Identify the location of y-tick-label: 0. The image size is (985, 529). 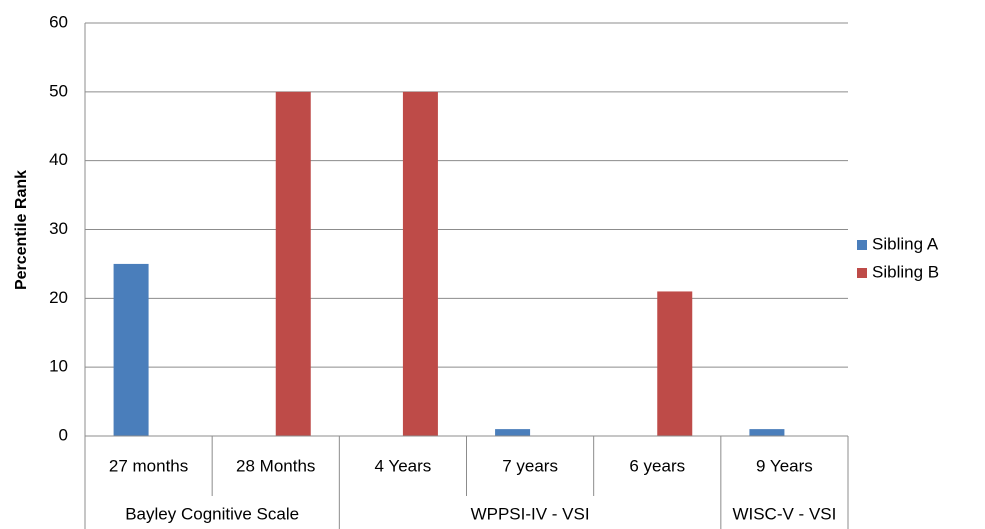
(63, 434).